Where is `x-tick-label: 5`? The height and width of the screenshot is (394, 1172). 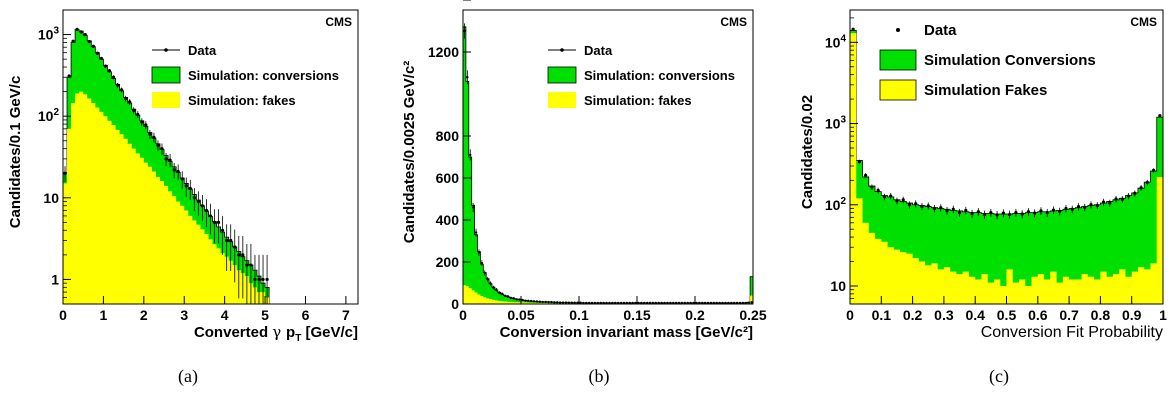 x-tick-label: 5 is located at coordinates (265, 315).